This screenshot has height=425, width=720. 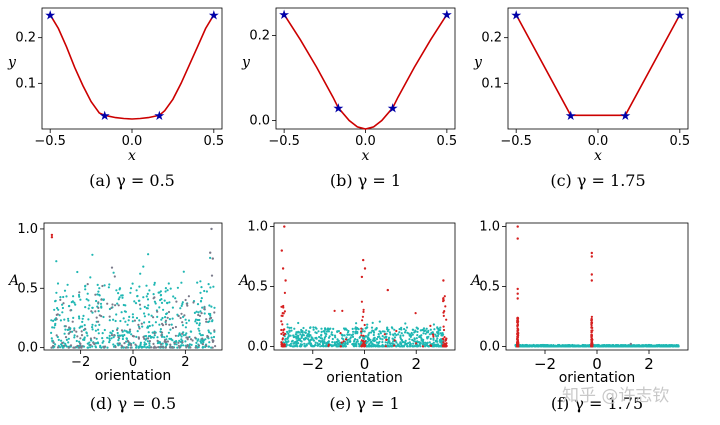 What do you see at coordinates (259, 36) in the screenshot?
I see `y-tick-label: 0.2` at bounding box center [259, 36].